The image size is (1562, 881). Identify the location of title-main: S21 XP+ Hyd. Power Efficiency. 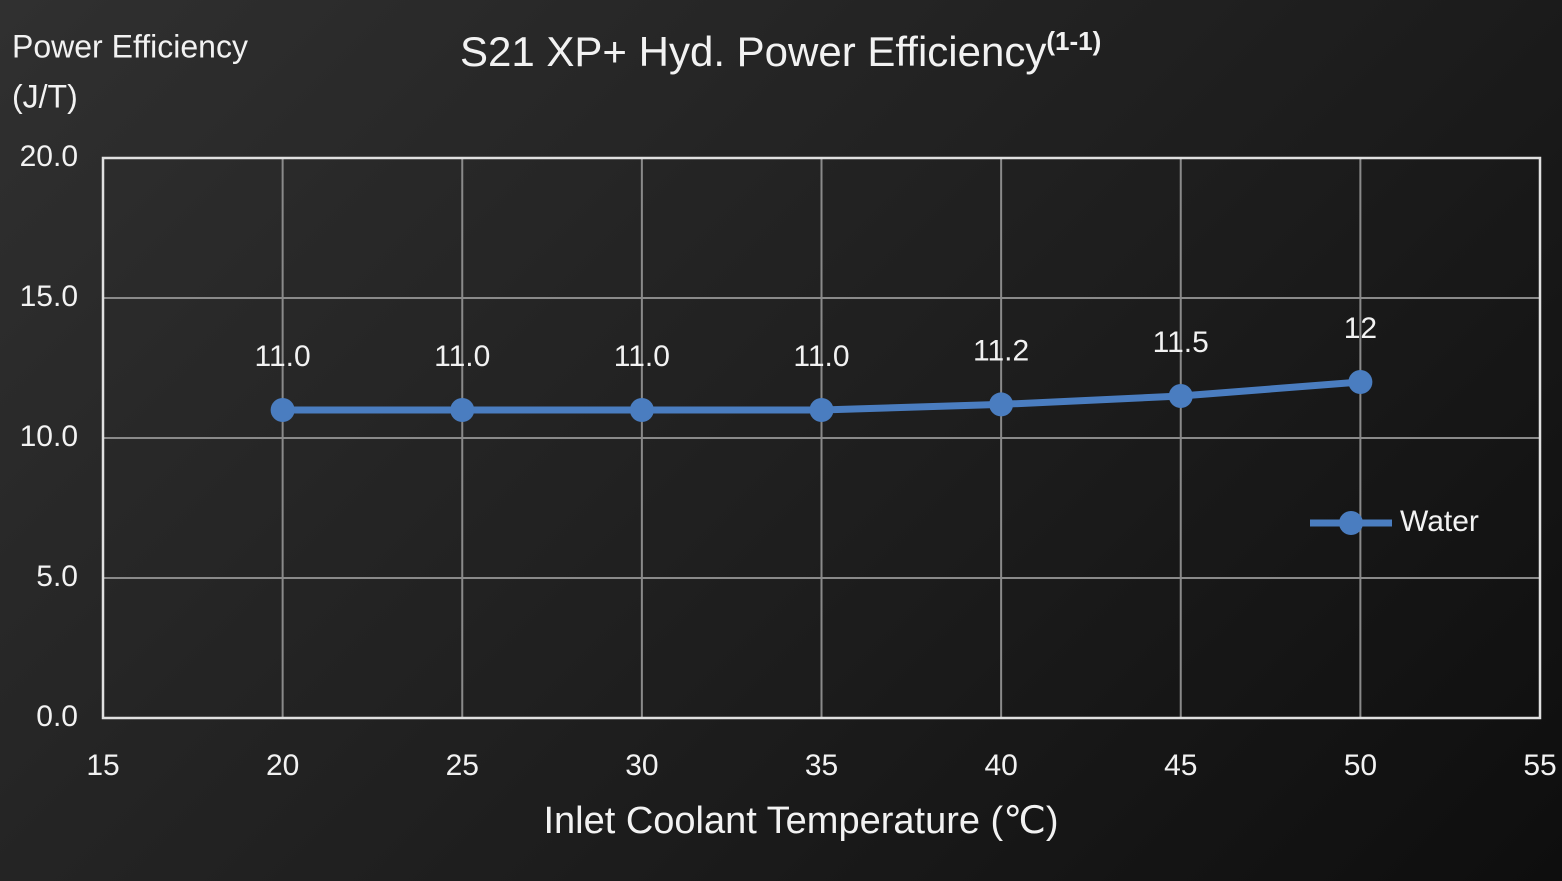
(753, 51).